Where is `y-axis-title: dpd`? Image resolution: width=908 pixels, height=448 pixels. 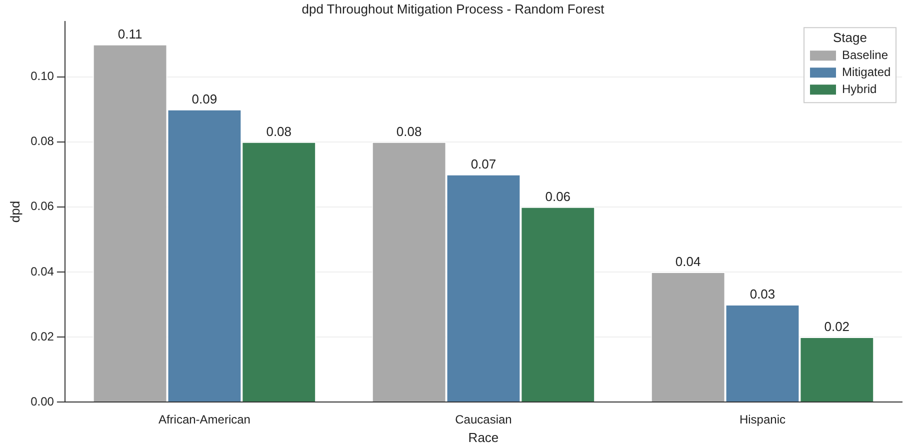
y-axis-title: dpd is located at coordinates (14, 211).